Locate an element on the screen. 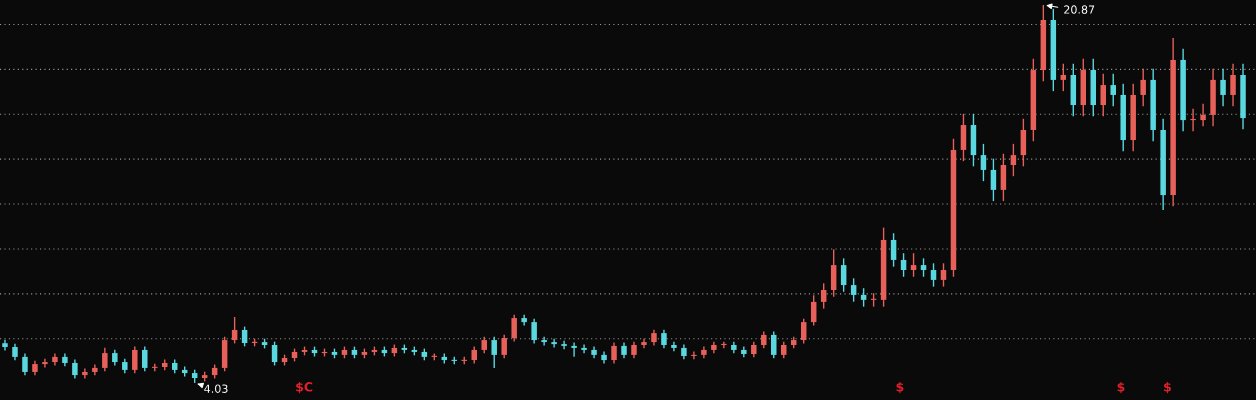  annotation: $C is located at coordinates (304, 387).